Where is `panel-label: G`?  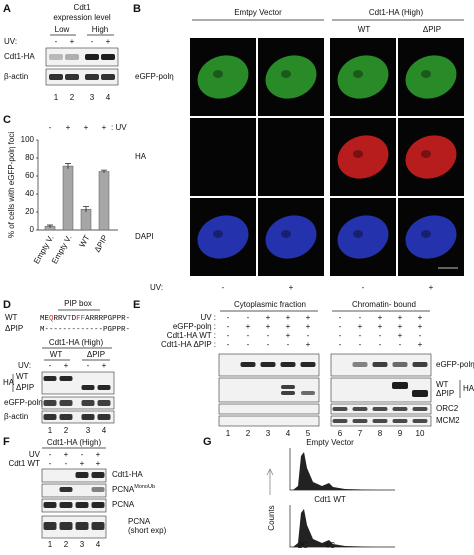
panel-label: G is located at coordinates (207, 442).